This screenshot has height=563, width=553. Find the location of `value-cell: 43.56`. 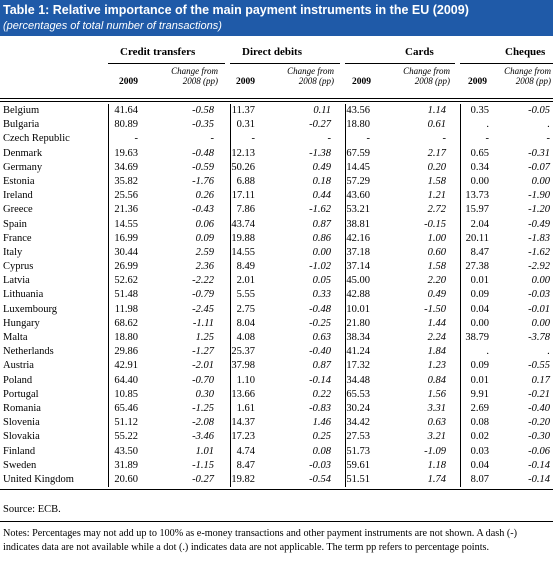

value-cell: 43.56 is located at coordinates (358, 110).